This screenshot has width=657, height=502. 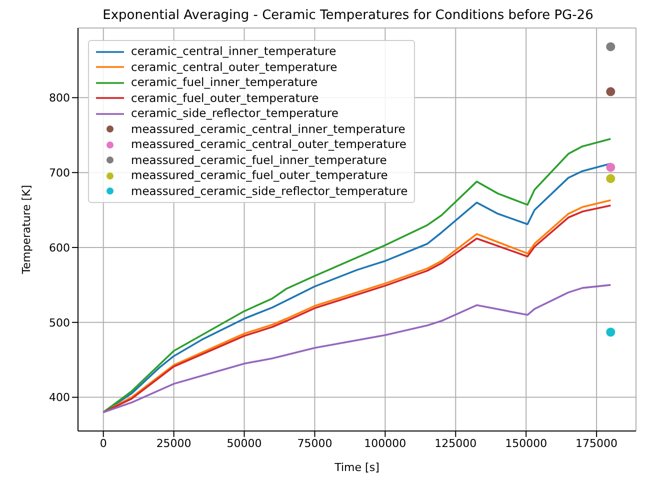 What do you see at coordinates (526, 443) in the screenshot?
I see `x-tick-label: 150000` at bounding box center [526, 443].